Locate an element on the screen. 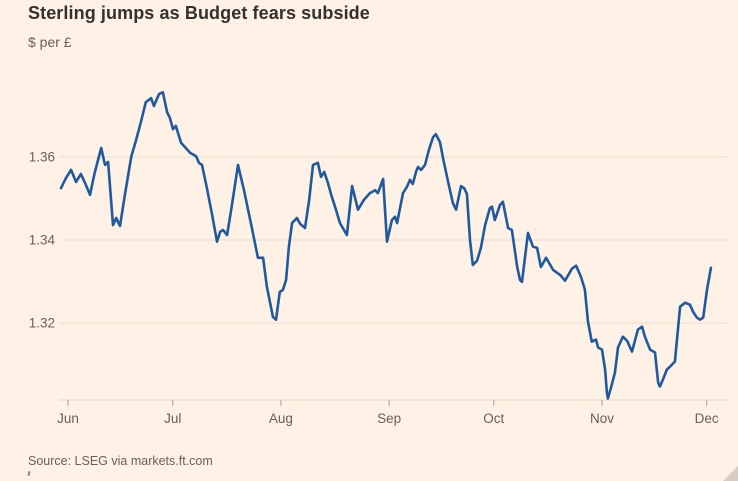 This screenshot has height=481, width=738. chart-title: Sterling jumps as Budget fears subside is located at coordinates (199, 13).